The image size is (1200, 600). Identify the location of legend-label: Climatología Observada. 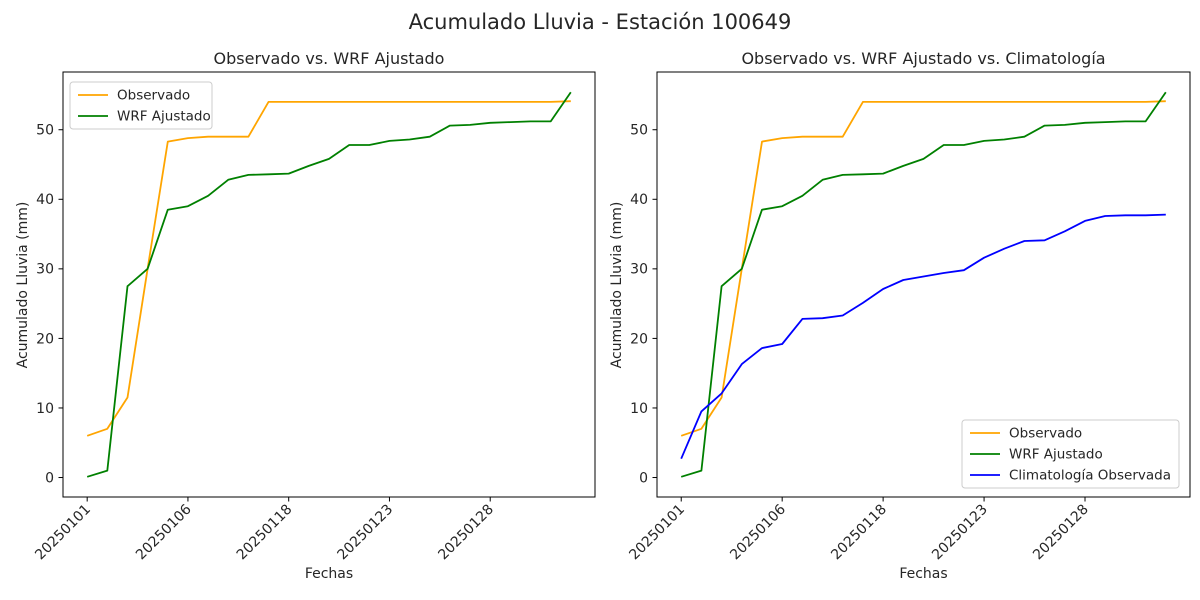
(1090, 476).